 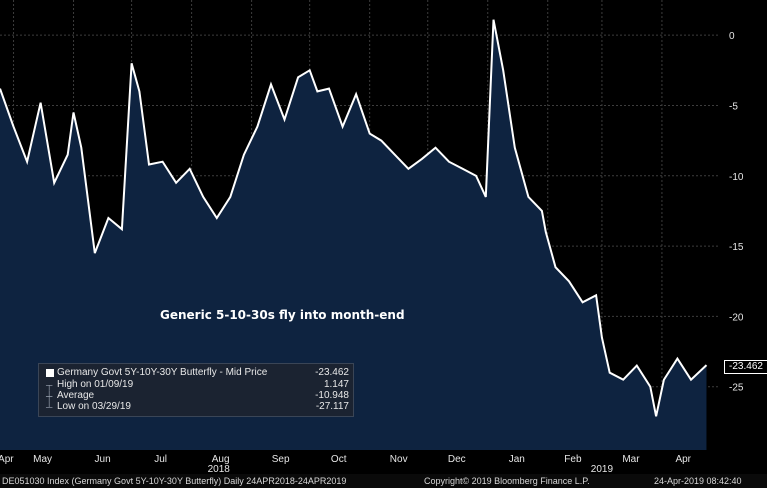 What do you see at coordinates (196, 407) in the screenshot?
I see `legend-row-low: ┴ Low on 03/29/19 -27.117` at bounding box center [196, 407].